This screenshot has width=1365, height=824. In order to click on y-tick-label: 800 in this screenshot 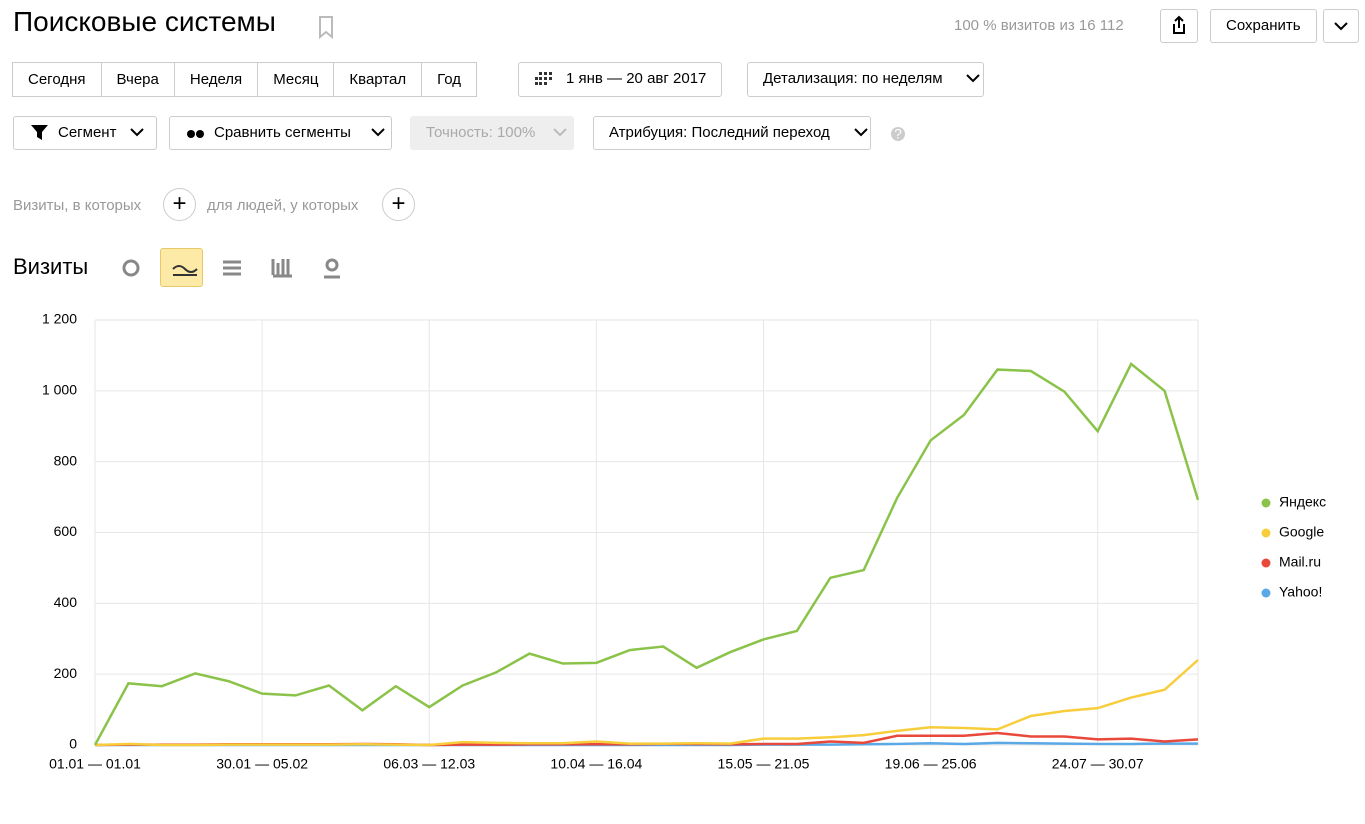, I will do `click(66, 460)`.